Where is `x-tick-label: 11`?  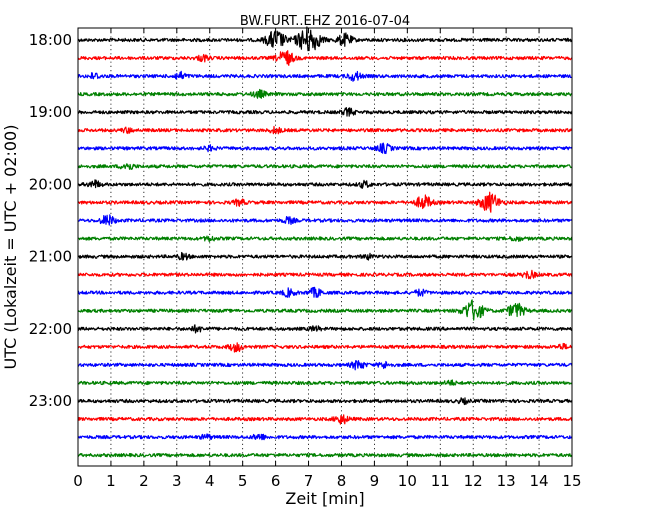
x-tick-label: 11 is located at coordinates (440, 481).